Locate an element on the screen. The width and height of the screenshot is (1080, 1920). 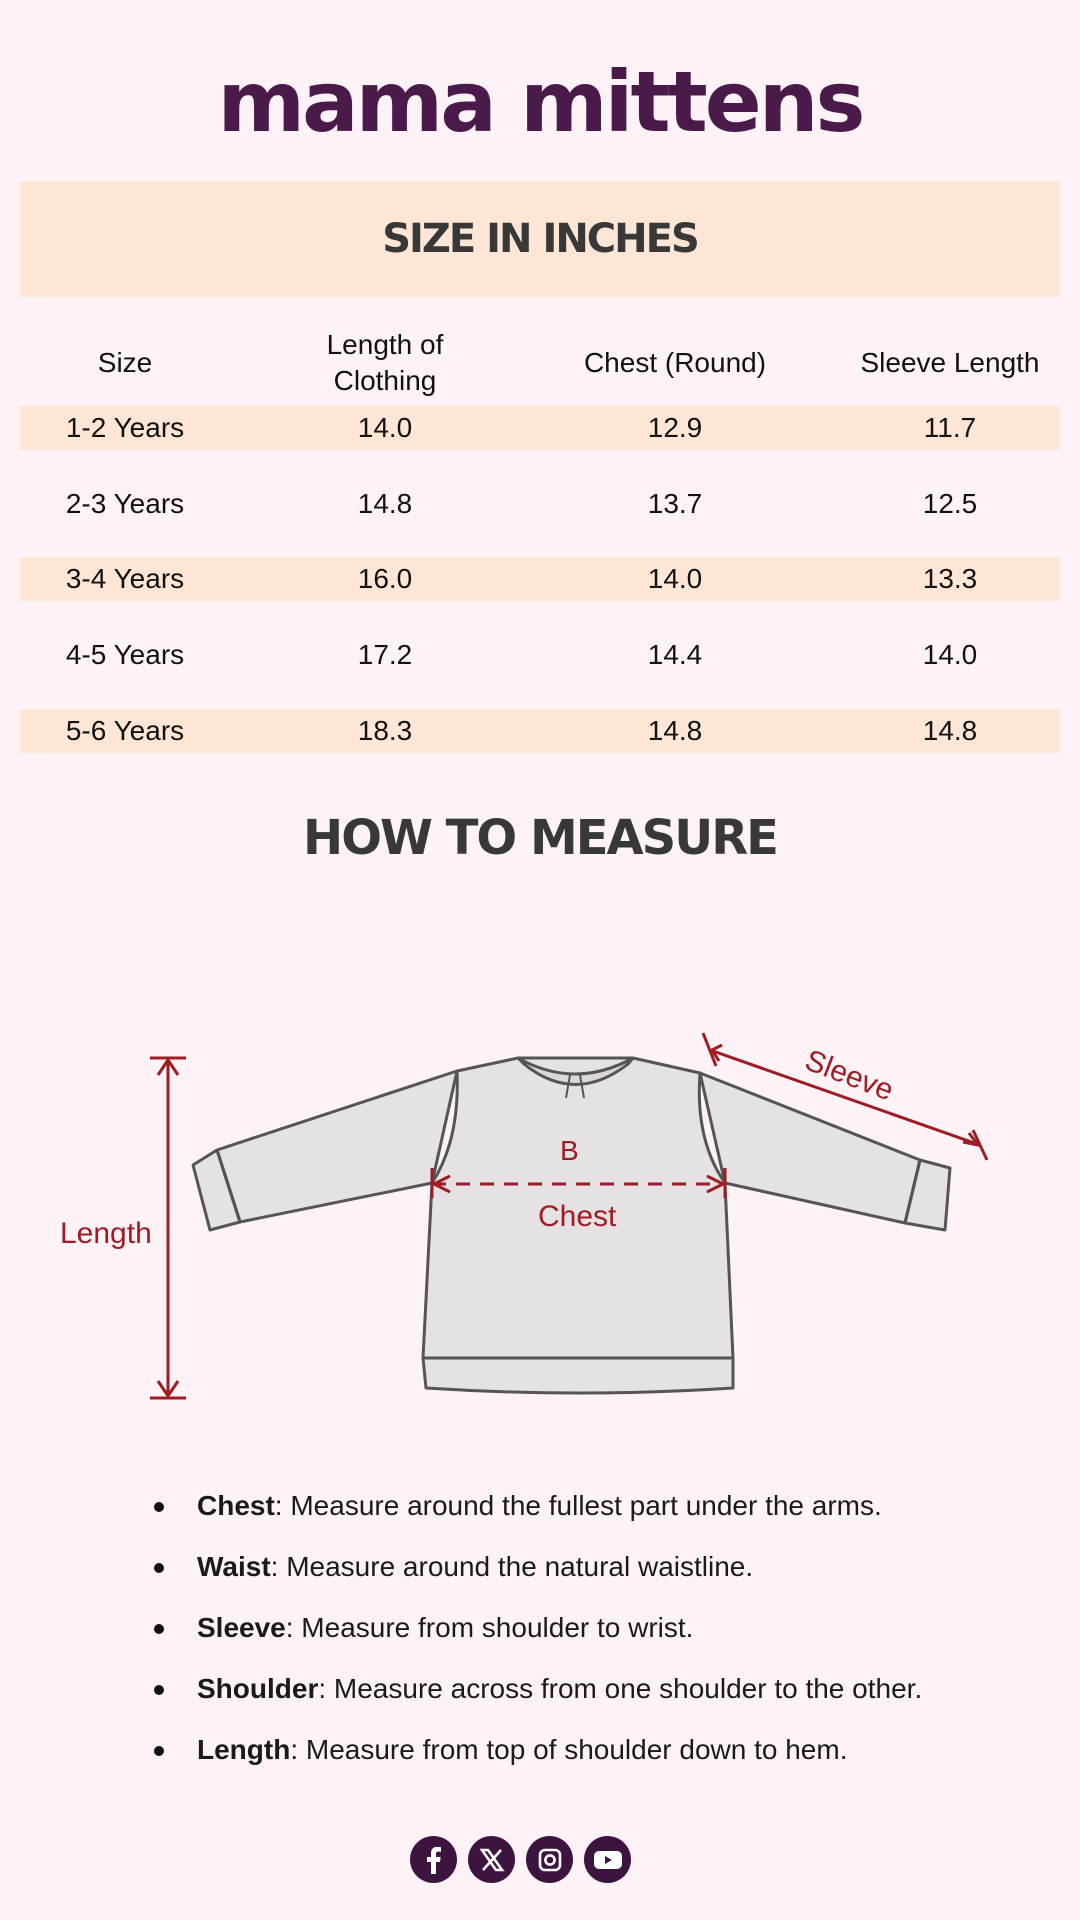
cell-sleeve: 11.7 is located at coordinates (950, 427).